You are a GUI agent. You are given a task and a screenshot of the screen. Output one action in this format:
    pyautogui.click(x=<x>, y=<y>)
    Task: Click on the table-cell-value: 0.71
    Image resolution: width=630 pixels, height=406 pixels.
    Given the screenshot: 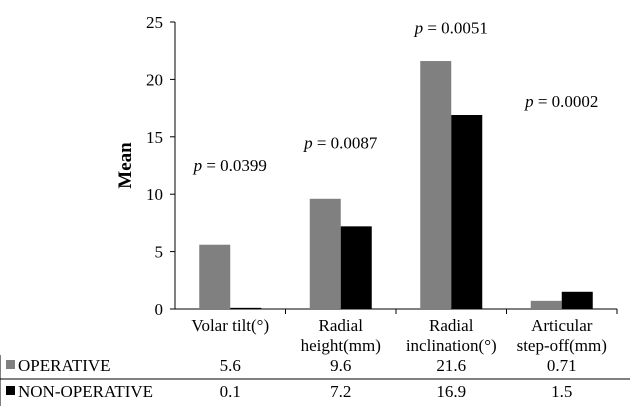 What is the action you would take?
    pyautogui.click(x=562, y=365)
    